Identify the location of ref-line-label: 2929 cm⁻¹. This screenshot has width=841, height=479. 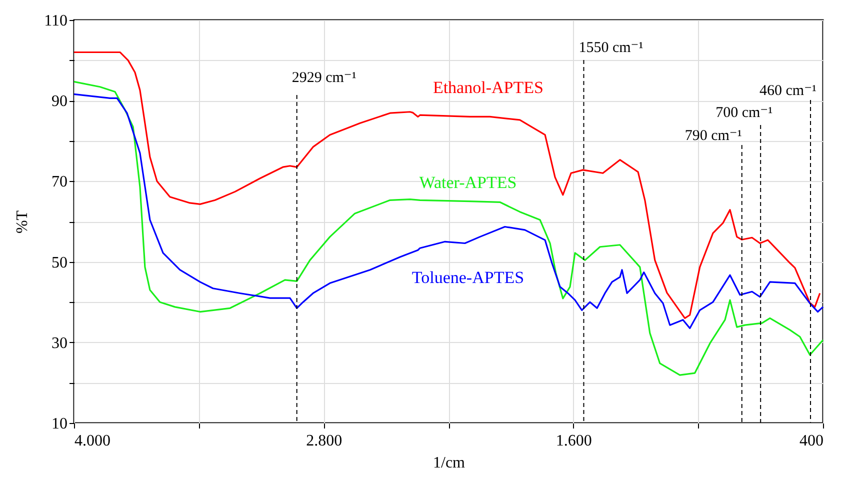
(324, 78).